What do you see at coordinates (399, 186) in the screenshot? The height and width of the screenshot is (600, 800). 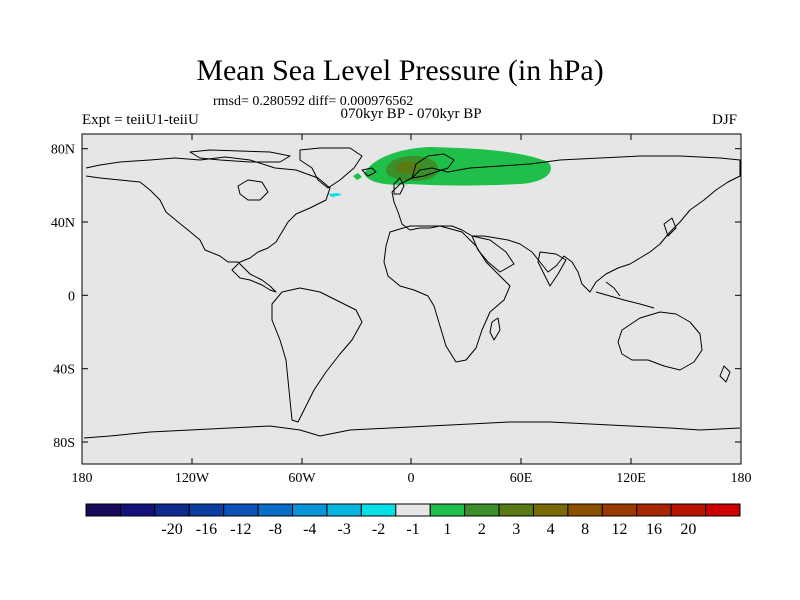 I see `coast-british-isles` at bounding box center [399, 186].